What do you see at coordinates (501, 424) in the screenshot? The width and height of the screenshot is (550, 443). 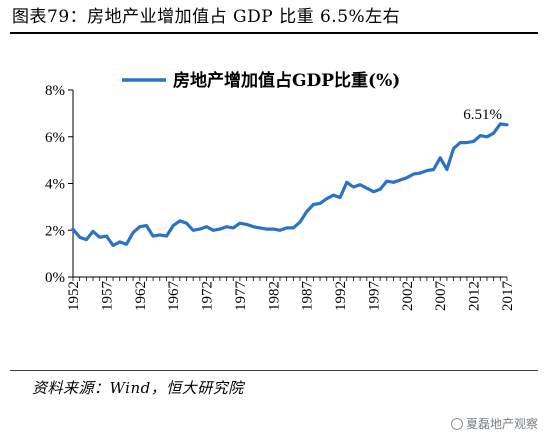 I see `watermark-text: 夏磊地产观察` at bounding box center [501, 424].